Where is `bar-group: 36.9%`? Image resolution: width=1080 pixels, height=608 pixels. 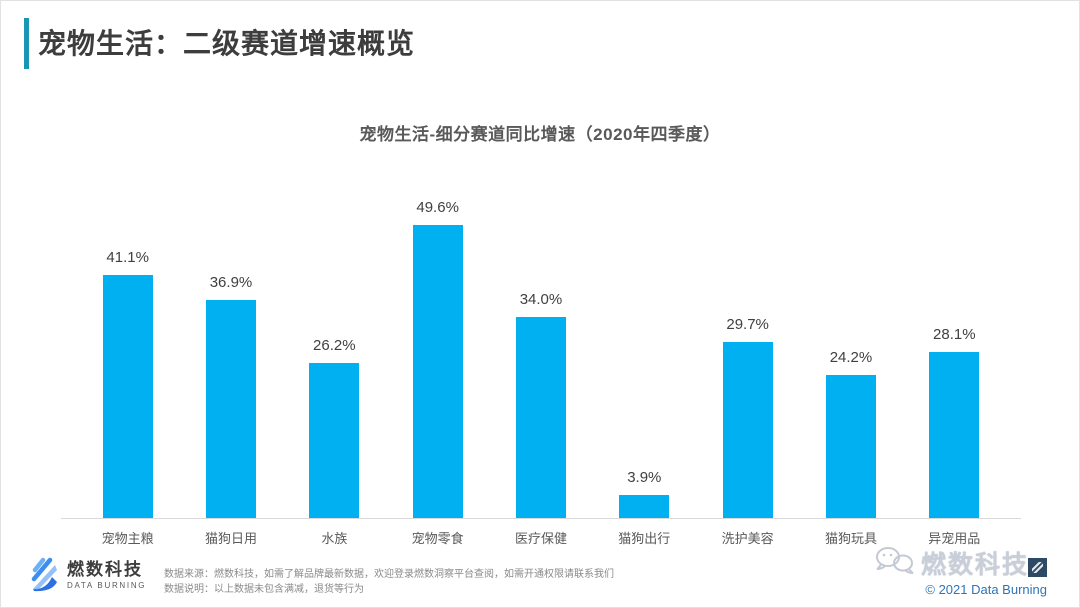
bar-group: 36.9% is located at coordinates (230, 349).